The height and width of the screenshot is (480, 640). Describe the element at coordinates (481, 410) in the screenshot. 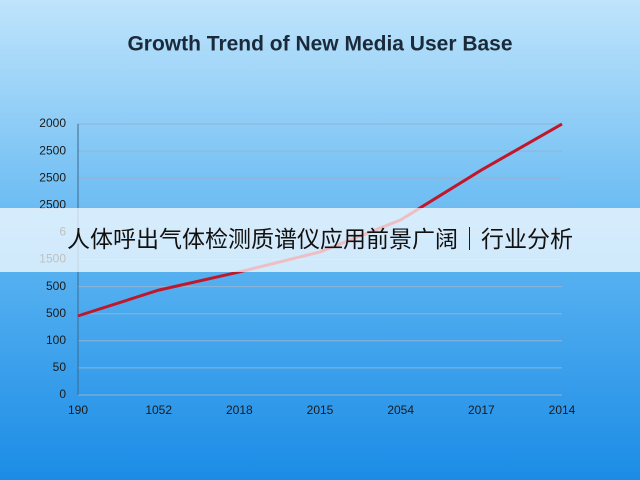

I see `x-tick-label: 2017` at that location.